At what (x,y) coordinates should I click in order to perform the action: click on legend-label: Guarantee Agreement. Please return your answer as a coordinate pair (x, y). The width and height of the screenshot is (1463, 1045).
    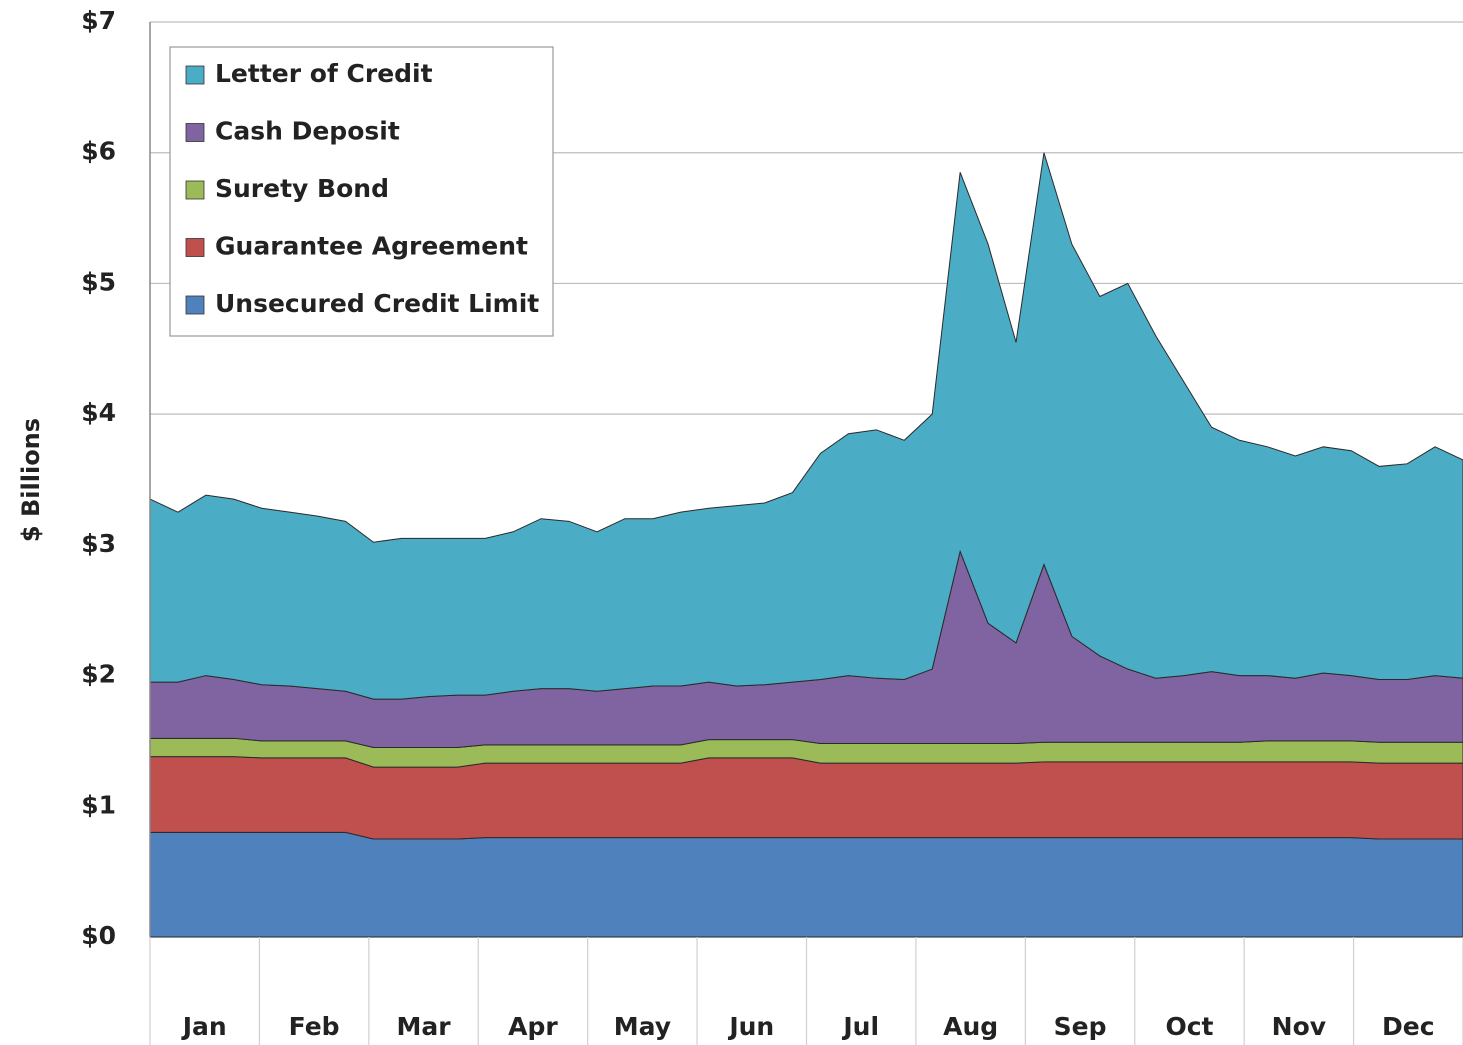
    Looking at the image, I should click on (371, 246).